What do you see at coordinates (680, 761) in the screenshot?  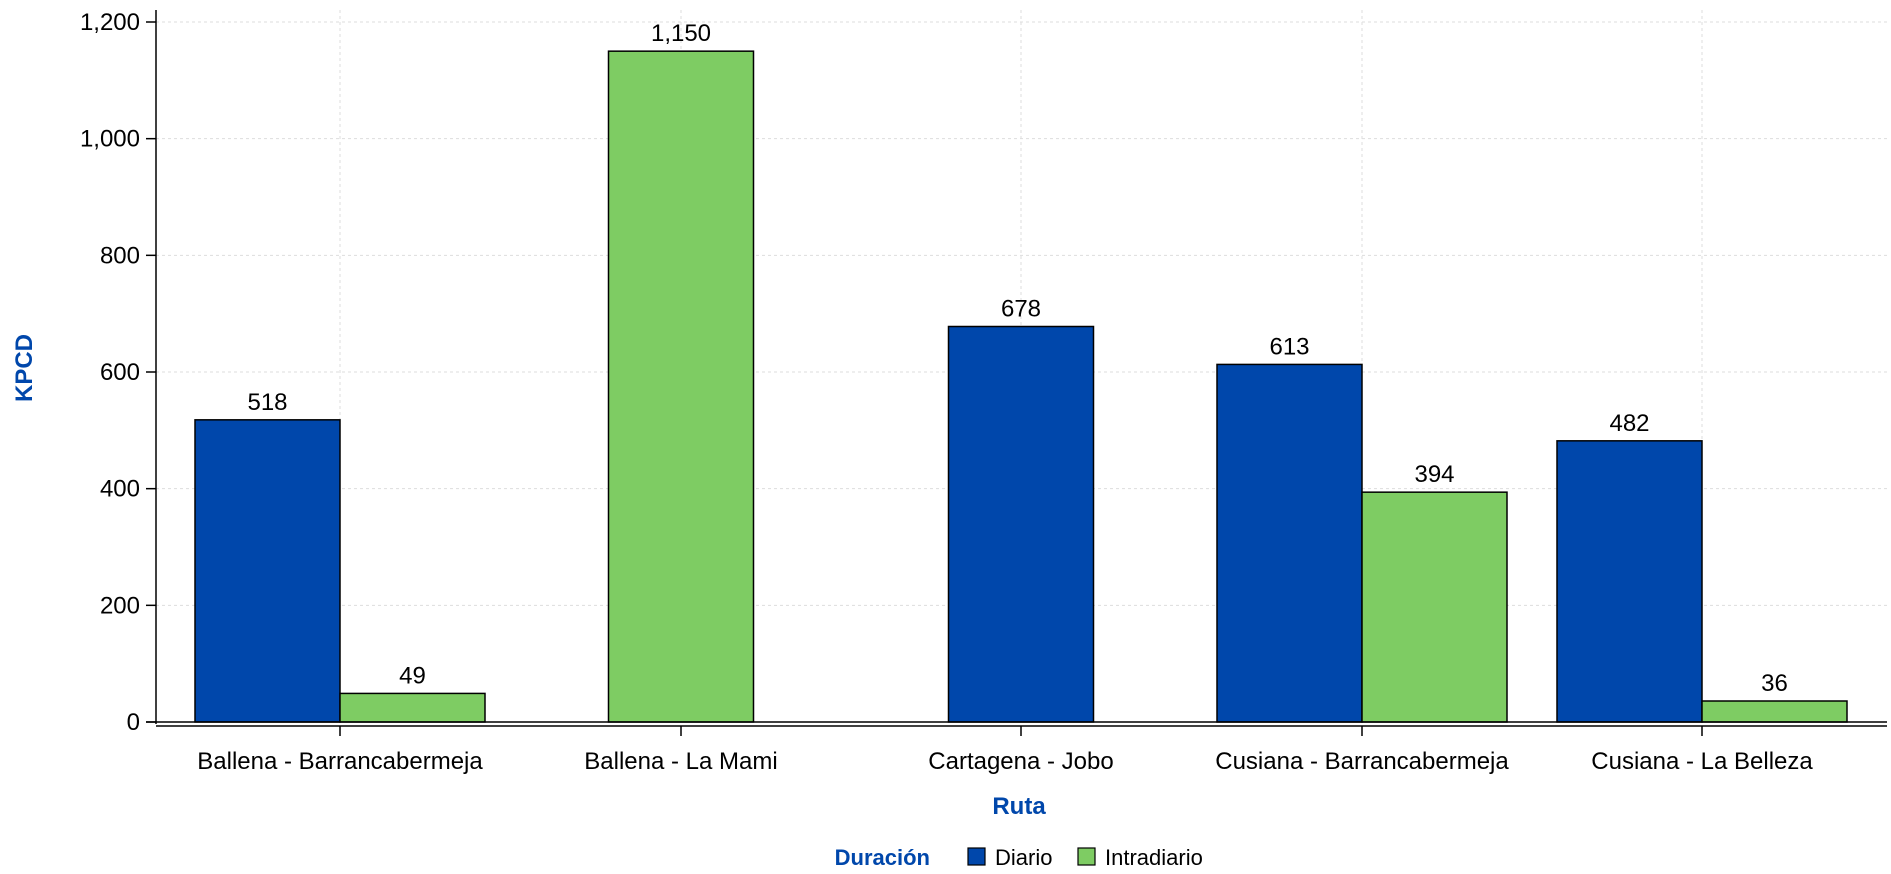 I see `x-category-label-1: Ballena - La Mami` at bounding box center [680, 761].